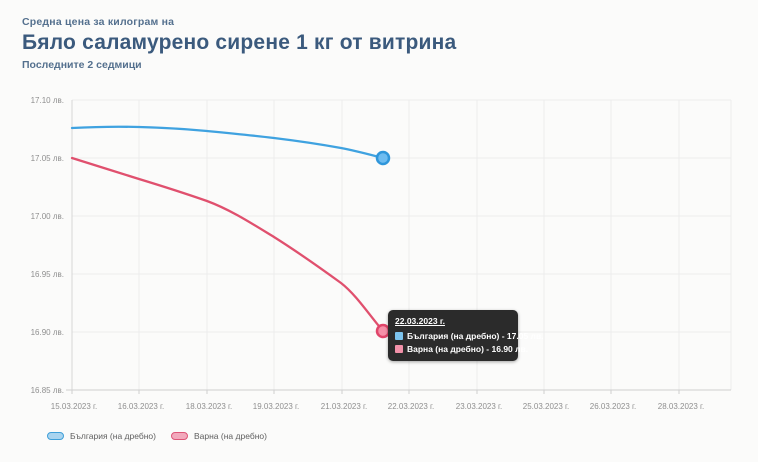 Image resolution: width=758 pixels, height=462 pixels. Describe the element at coordinates (47, 158) in the screenshot. I see `y-tick-label: 17.05 лв.` at that location.